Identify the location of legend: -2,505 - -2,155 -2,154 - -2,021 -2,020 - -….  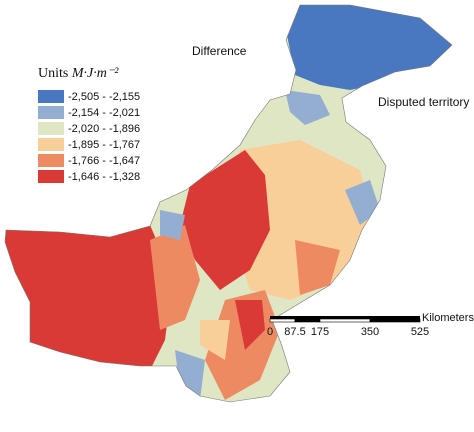
(89, 136).